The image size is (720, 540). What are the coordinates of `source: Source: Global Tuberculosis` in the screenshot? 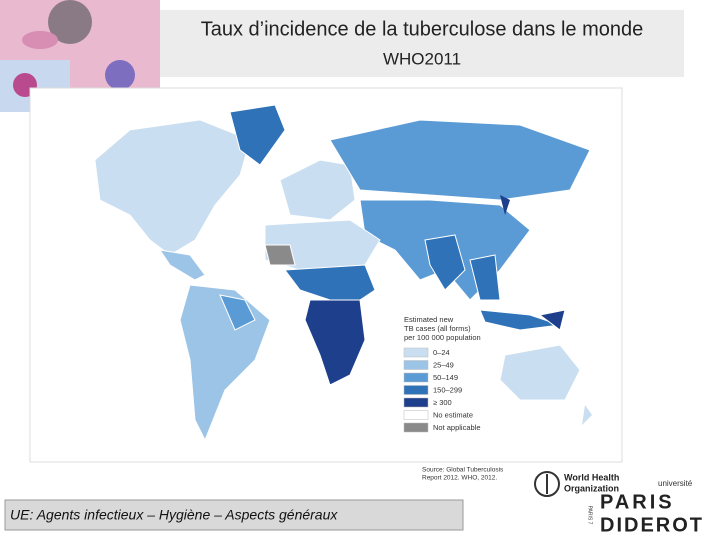 It's located at (463, 470).